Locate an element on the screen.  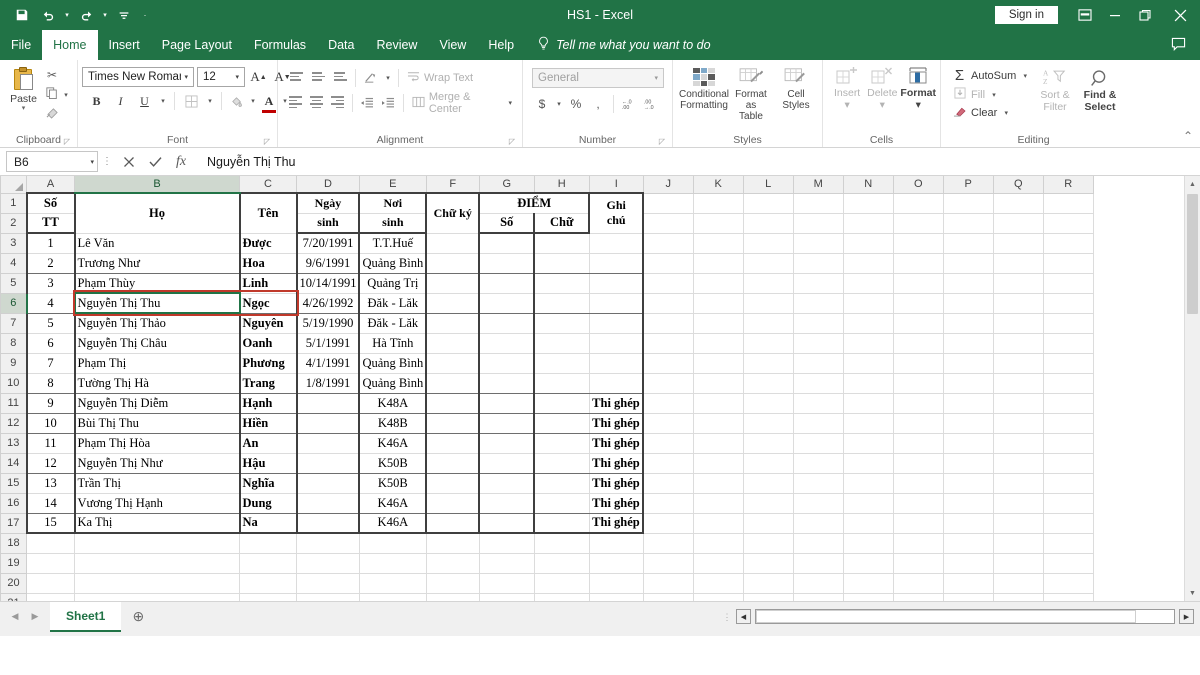
cell-E13: K46A is located at coordinates (392, 443).